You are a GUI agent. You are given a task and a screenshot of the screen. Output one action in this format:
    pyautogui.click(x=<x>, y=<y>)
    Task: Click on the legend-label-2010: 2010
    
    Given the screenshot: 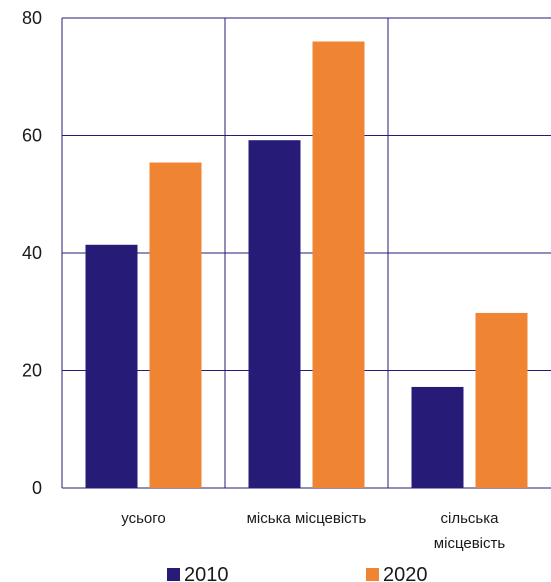 What is the action you would take?
    pyautogui.click(x=206, y=573)
    